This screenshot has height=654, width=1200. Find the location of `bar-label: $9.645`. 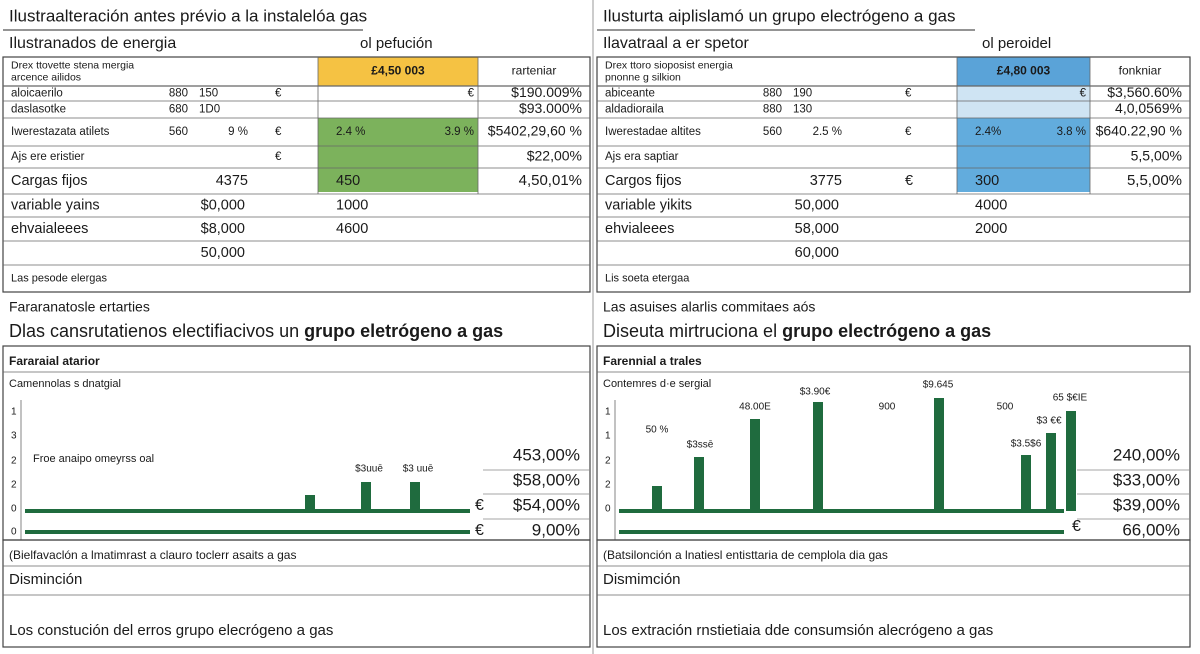

bar-label: $9.645 is located at coordinates (938, 385).